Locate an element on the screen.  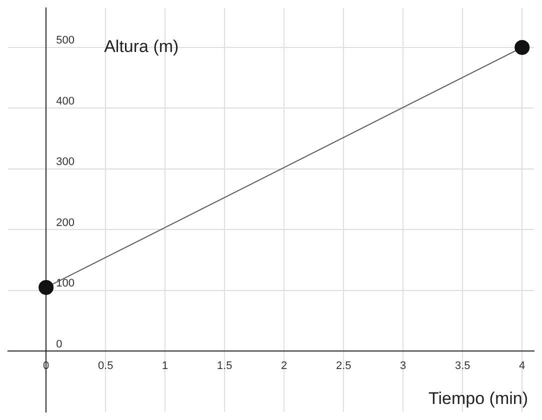
x-axis-title: Tiempo (min) is located at coordinates (478, 398).